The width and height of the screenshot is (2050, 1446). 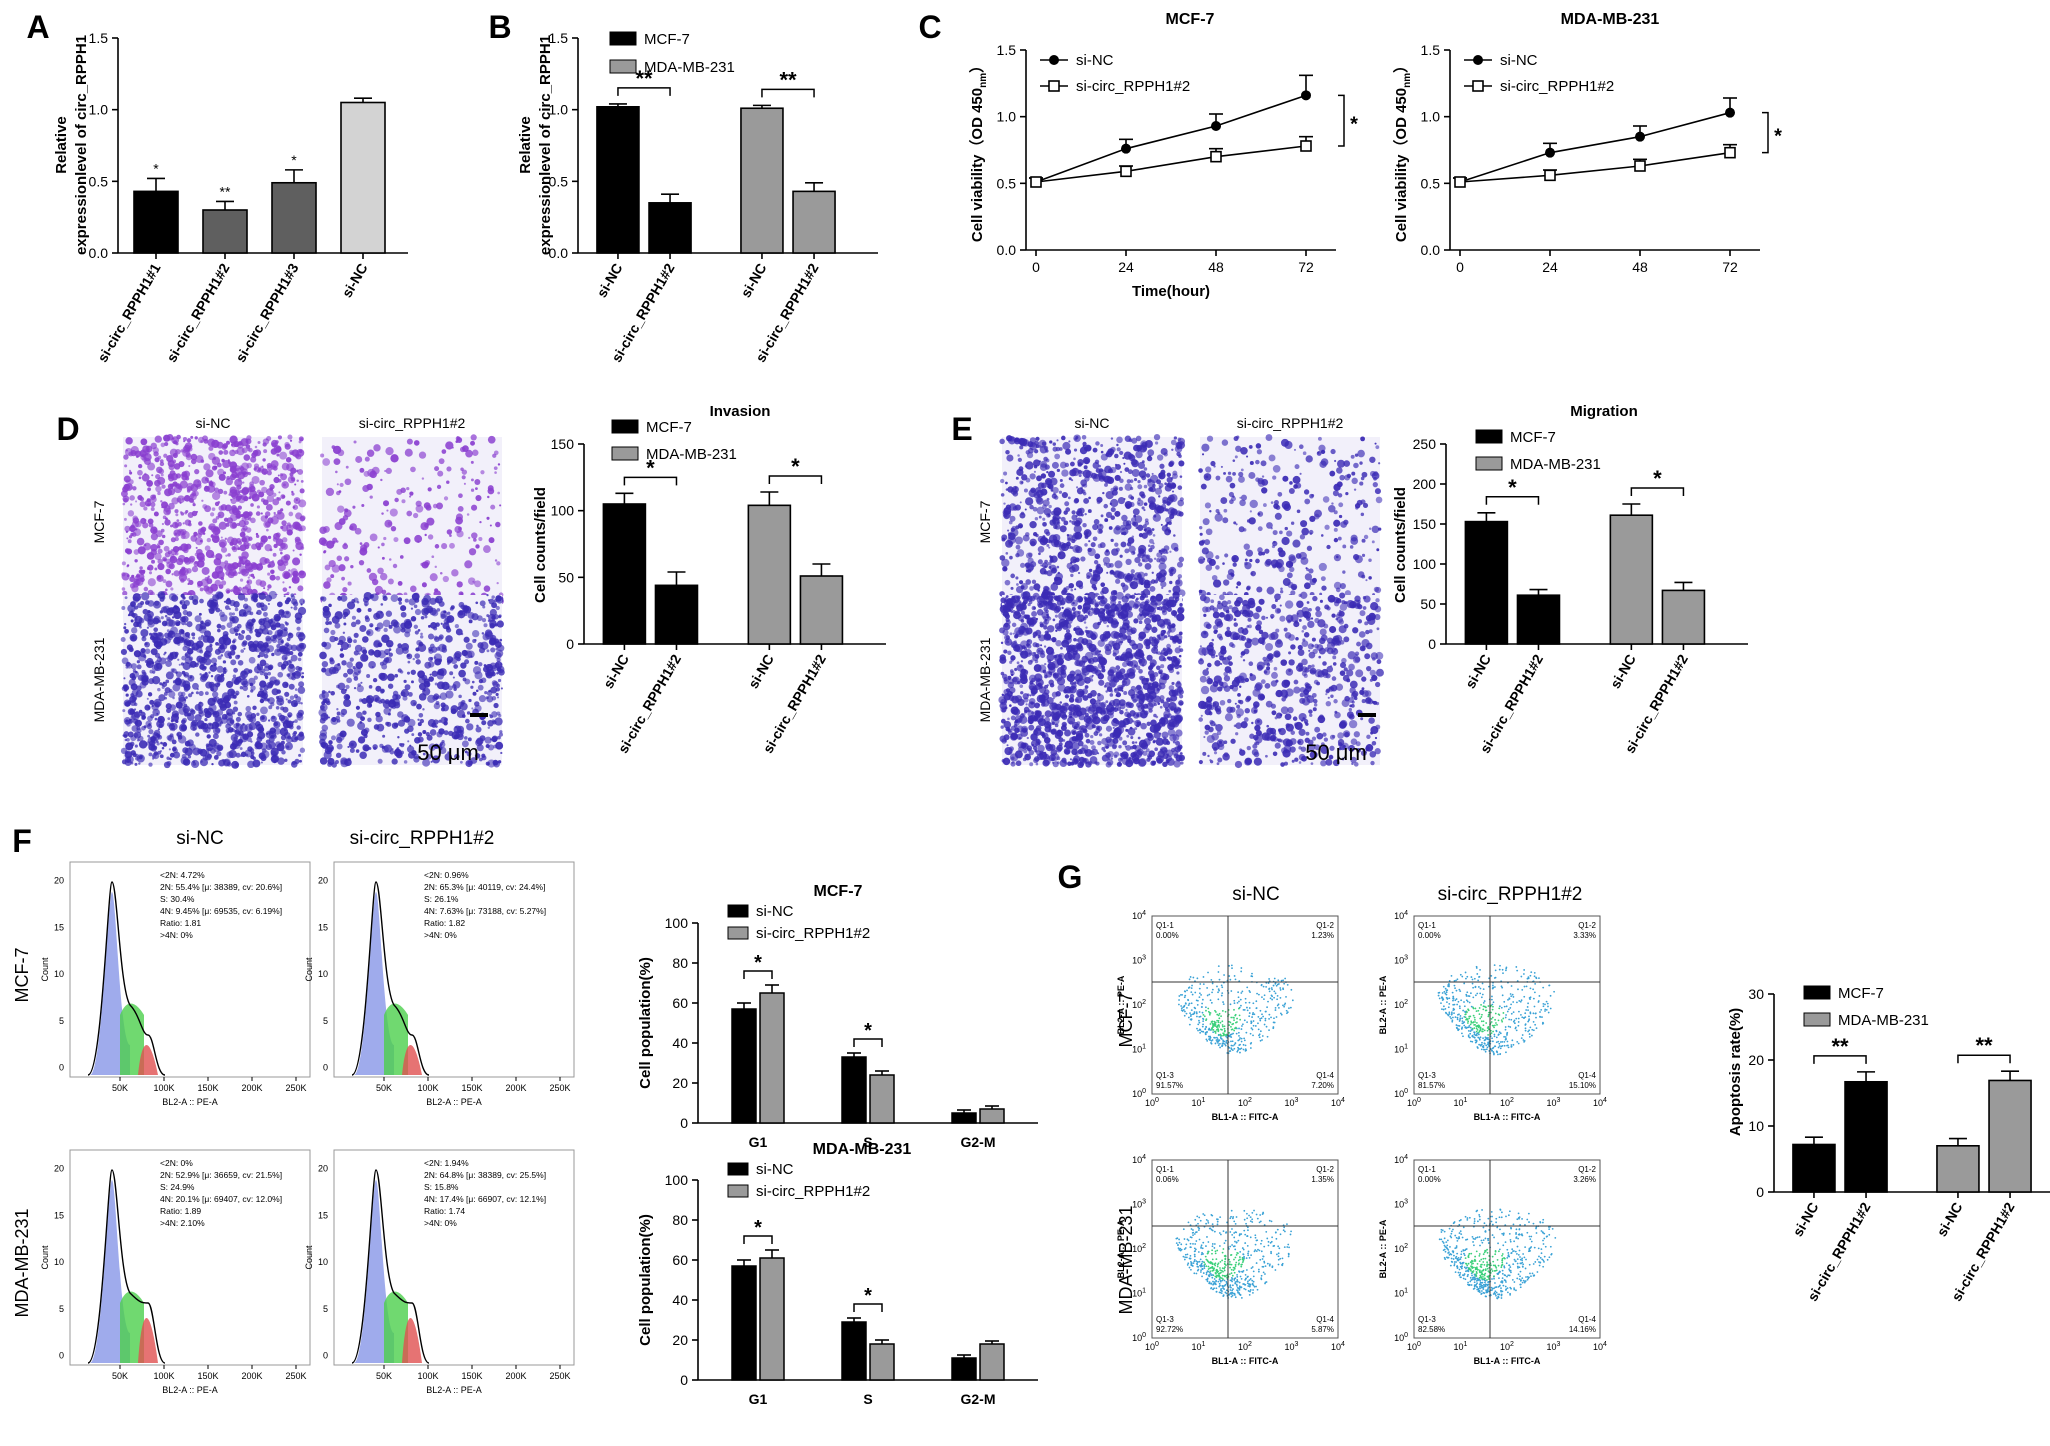 I want to click on x-tick-label: 72, so click(x=1306, y=267).